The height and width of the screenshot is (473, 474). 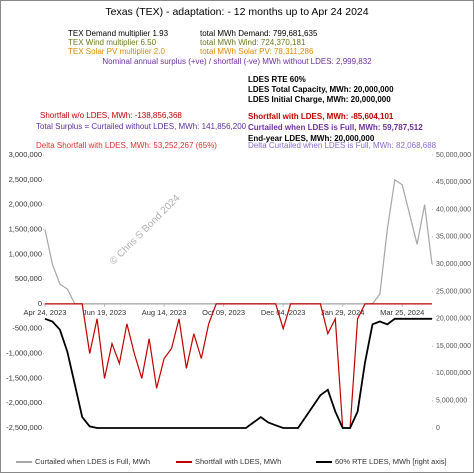 What do you see at coordinates (45, 312) in the screenshot?
I see `x-tick-label: Apr 24, 2023` at bounding box center [45, 312].